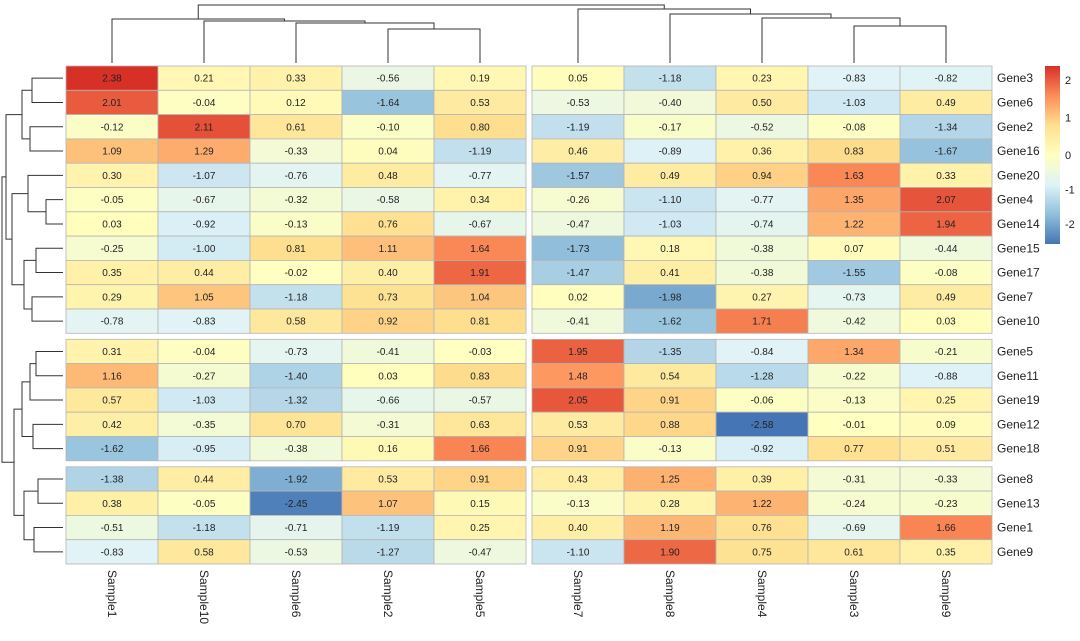 This screenshot has width=1080, height=641. What do you see at coordinates (578, 594) in the screenshot?
I see `column-label: Sample7` at bounding box center [578, 594].